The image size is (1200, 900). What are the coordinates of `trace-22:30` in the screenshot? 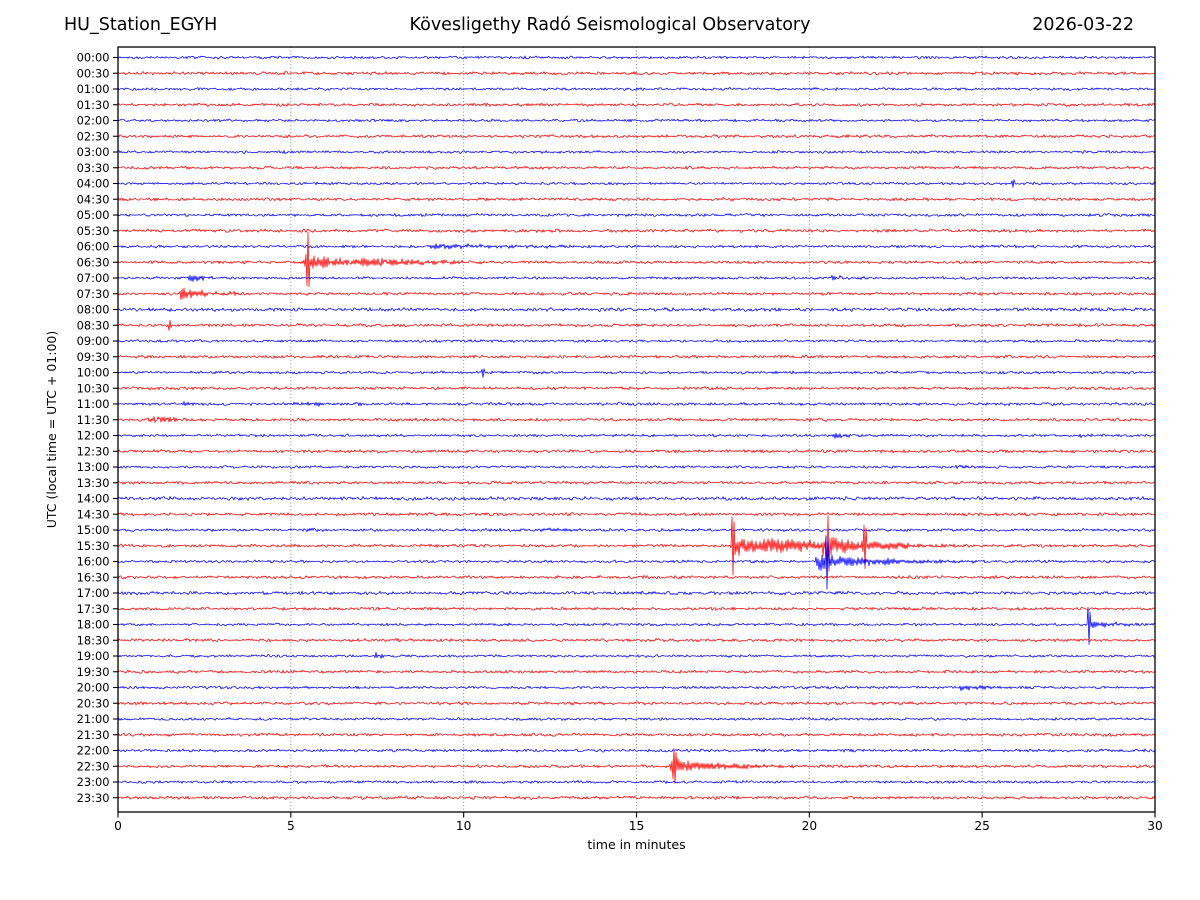 It's located at (636, 766).